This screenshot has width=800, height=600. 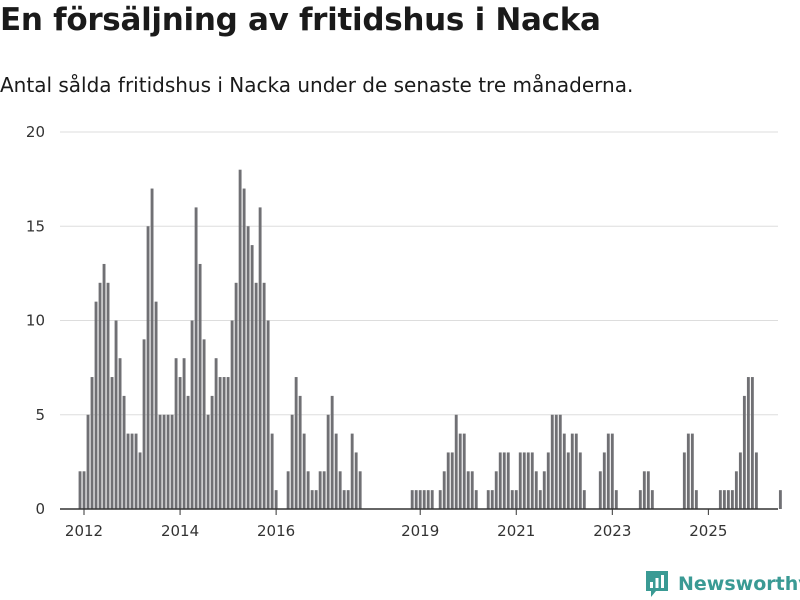 I want to click on y-tick-labels: 0 5 10 15 20, so click(x=35, y=320).